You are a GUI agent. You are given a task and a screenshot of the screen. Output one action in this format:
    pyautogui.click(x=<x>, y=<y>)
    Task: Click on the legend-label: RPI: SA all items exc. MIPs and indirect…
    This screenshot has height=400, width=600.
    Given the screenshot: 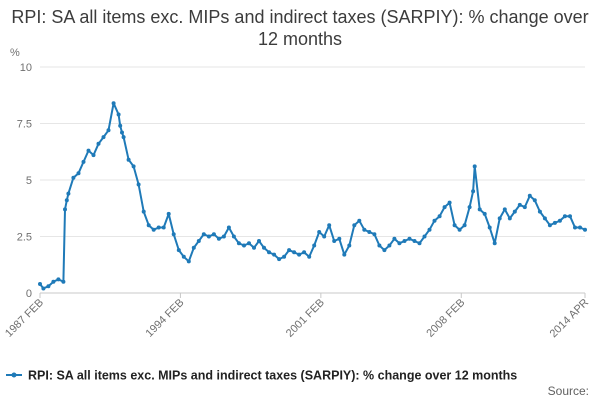 What is the action you would take?
    pyautogui.click(x=272, y=376)
    